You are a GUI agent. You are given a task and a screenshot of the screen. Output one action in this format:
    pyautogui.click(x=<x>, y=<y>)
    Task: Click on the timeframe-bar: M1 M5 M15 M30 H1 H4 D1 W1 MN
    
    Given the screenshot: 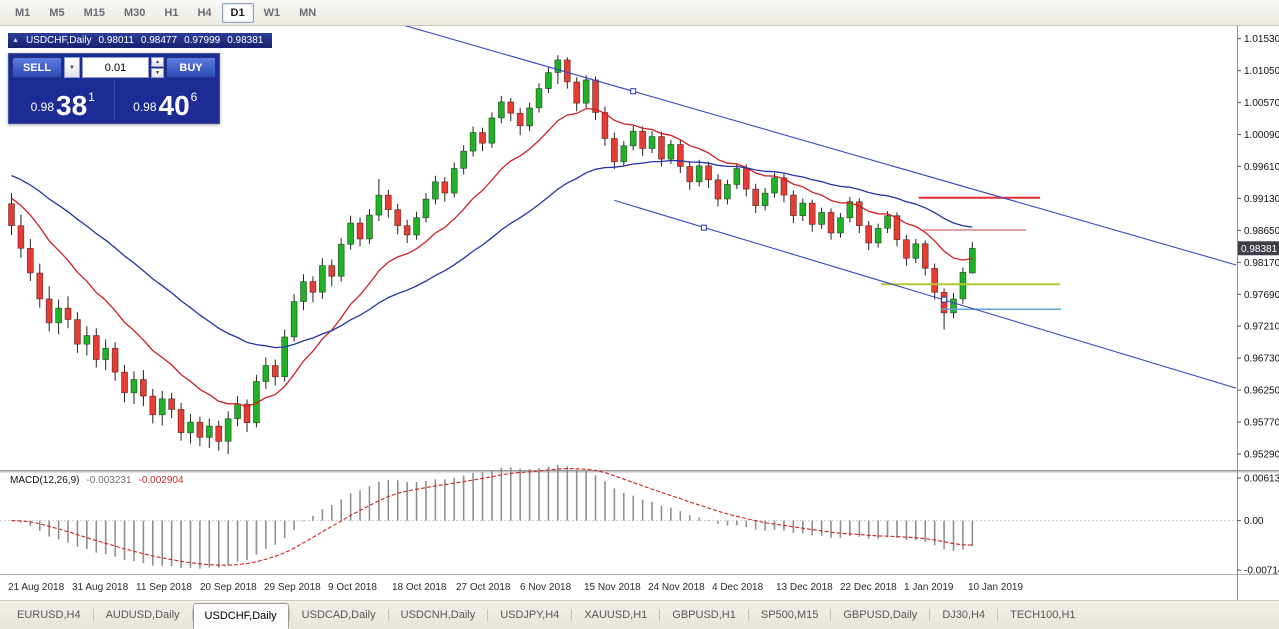 What is the action you would take?
    pyautogui.click(x=639, y=13)
    